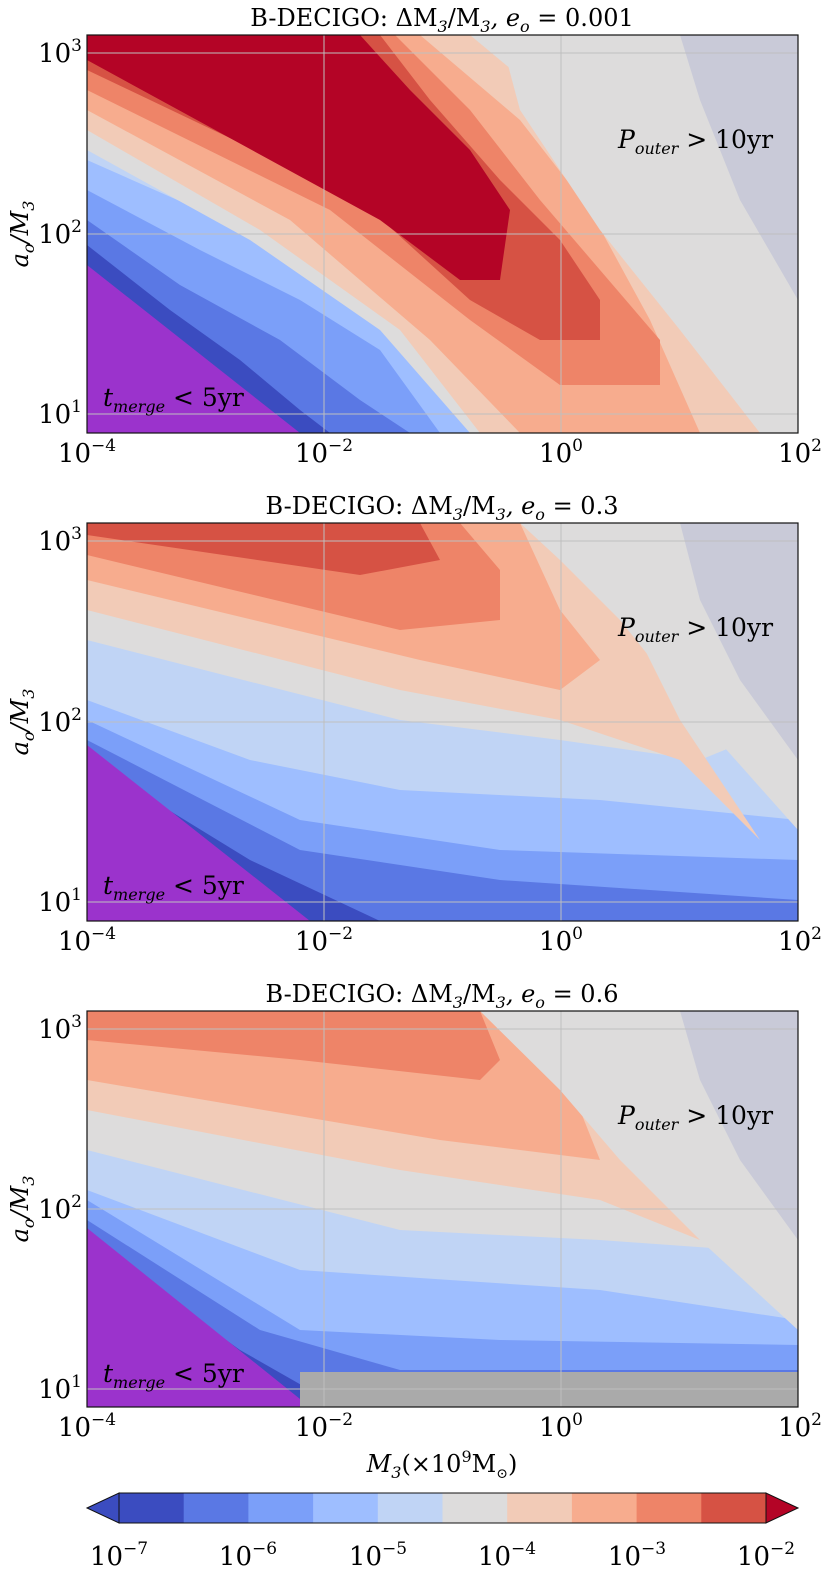  Describe the element at coordinates (766, 1555) in the screenshot. I see `colorbar-tick-label: 10⁻²` at that location.